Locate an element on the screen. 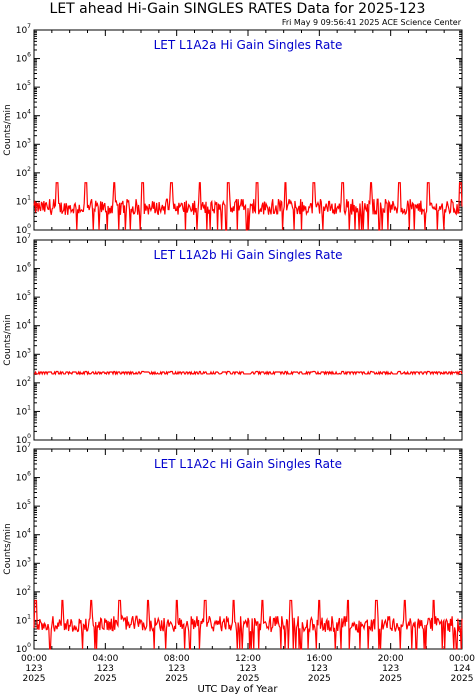  x-tick-label: 124 is located at coordinates (461, 669).